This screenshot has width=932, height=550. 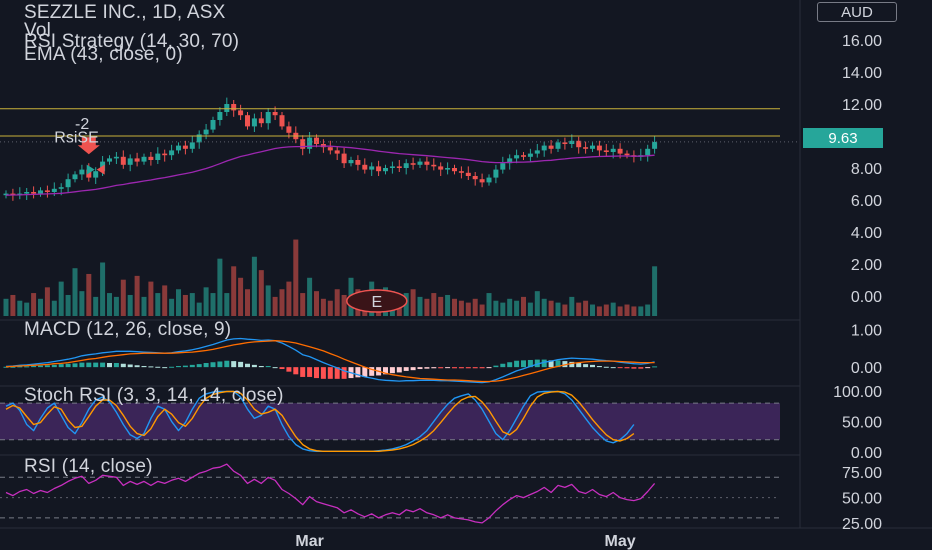 I want to click on macd-line, so click(x=330, y=360).